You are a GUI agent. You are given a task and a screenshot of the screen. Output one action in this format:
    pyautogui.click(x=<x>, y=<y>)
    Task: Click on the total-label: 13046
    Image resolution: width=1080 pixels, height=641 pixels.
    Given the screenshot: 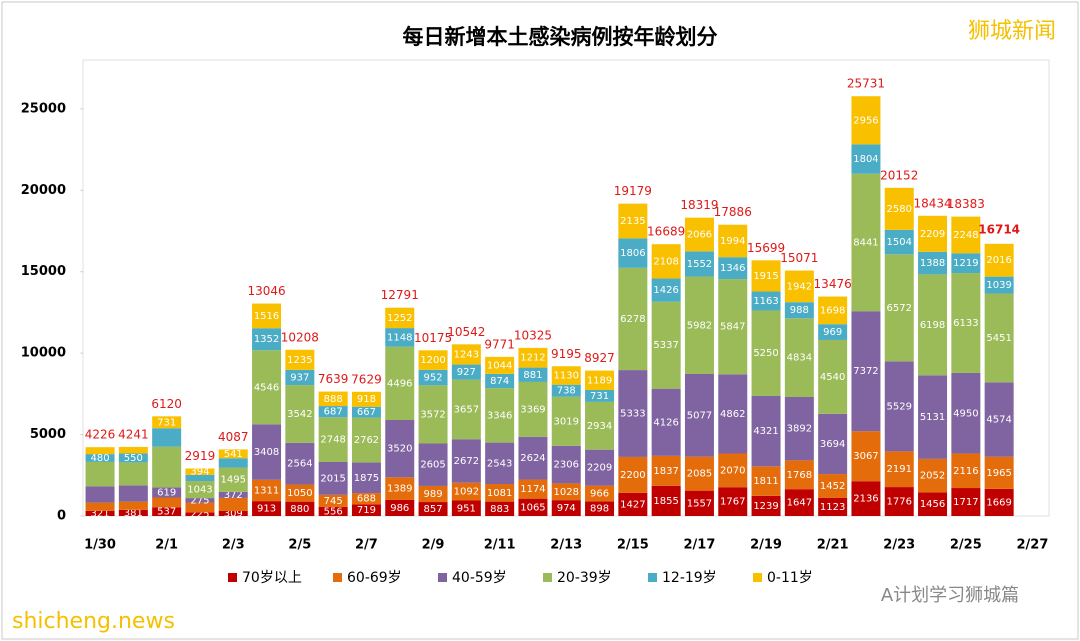 What is the action you would take?
    pyautogui.click(x=266, y=291)
    